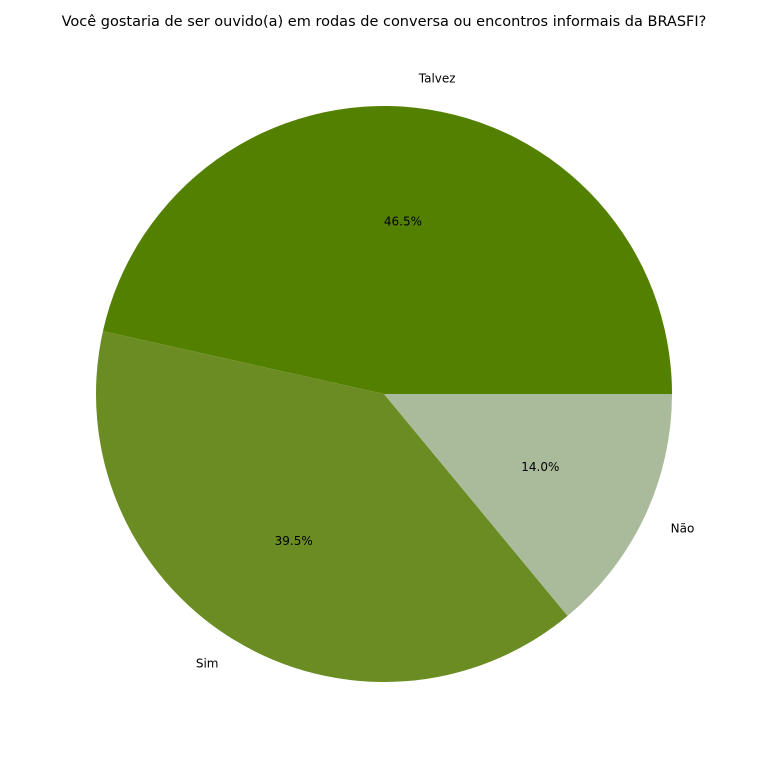  Describe the element at coordinates (437, 79) in the screenshot. I see `slice-label: Talvez` at that location.